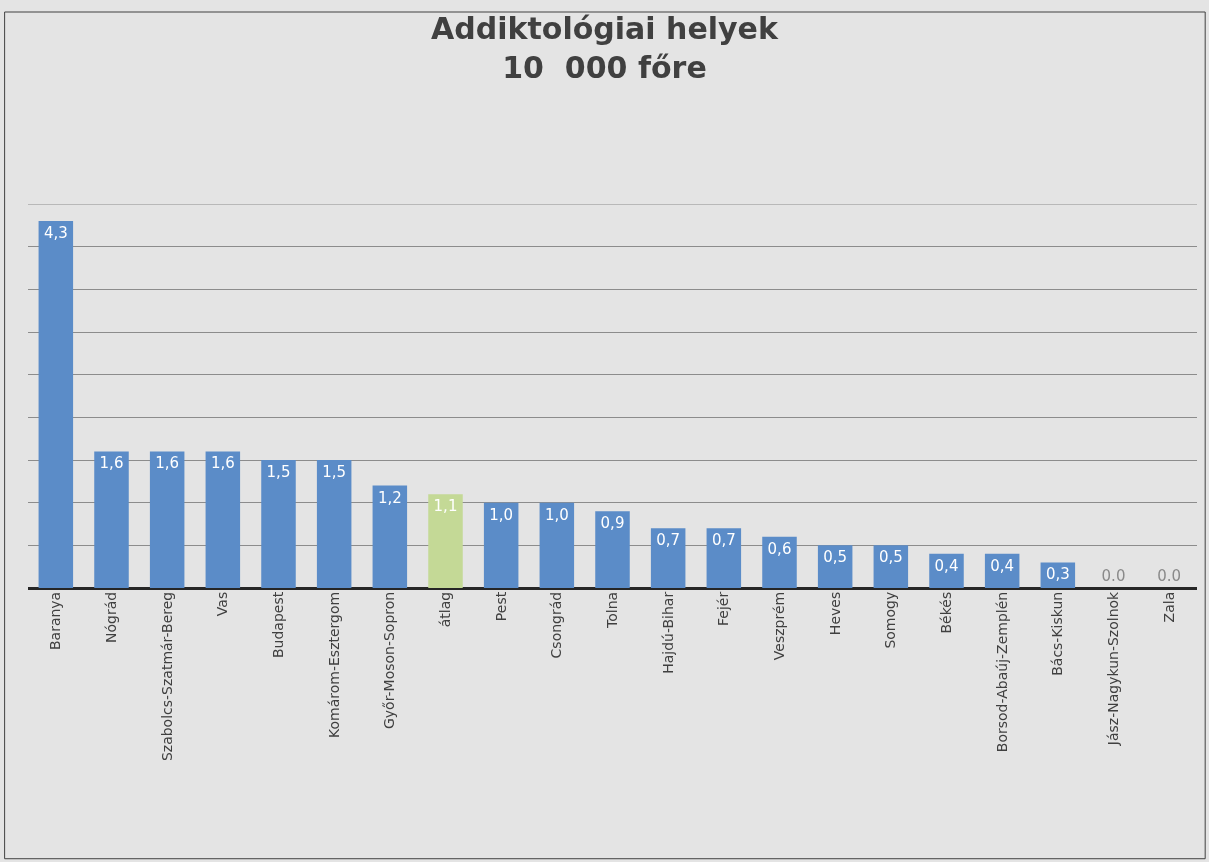  What do you see at coordinates (111, 617) in the screenshot?
I see `x-tick-label: Nógrád` at bounding box center [111, 617].